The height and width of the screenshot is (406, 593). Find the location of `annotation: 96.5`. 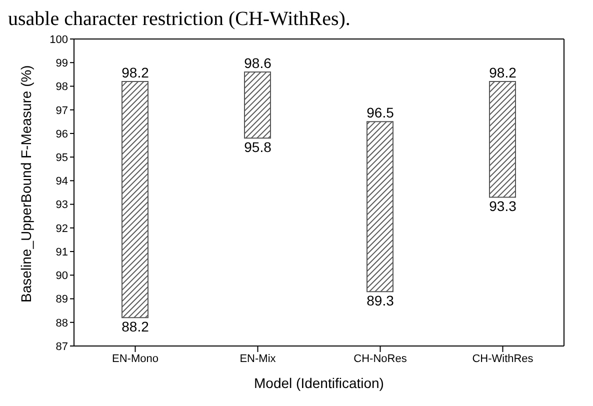

annotation: 96.5 is located at coordinates (380, 112).